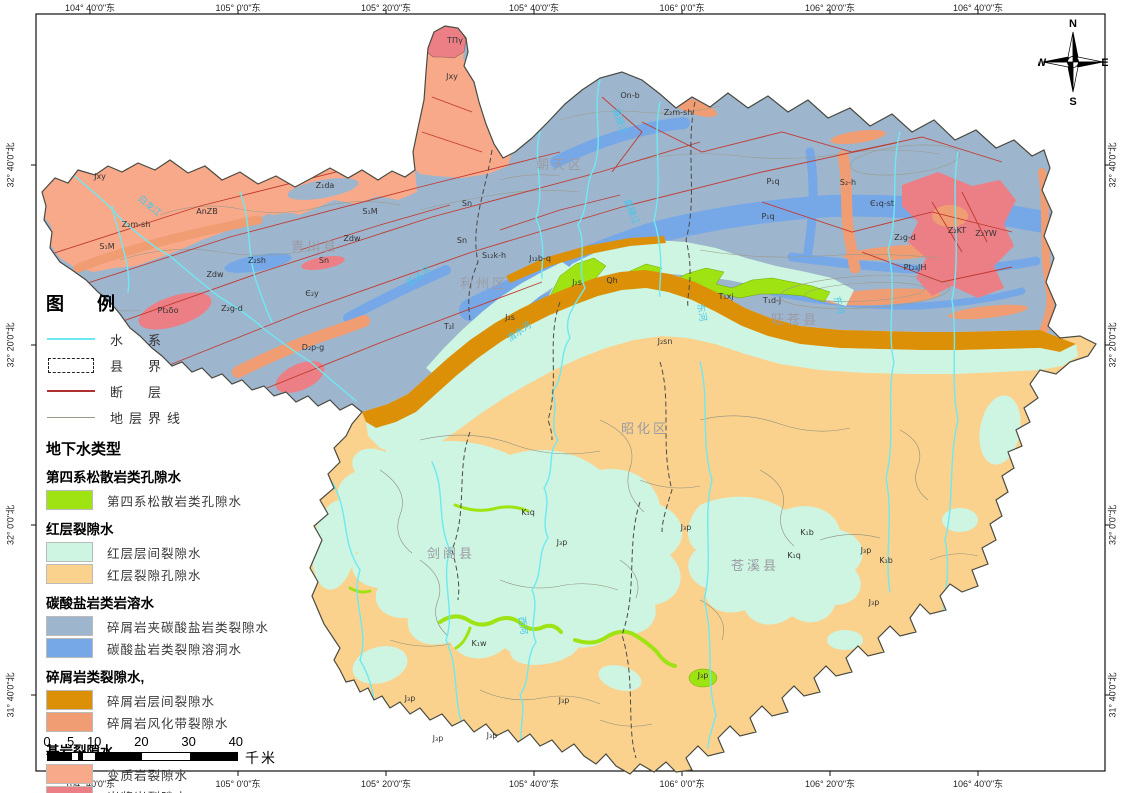 This screenshot has width=1121, height=793. What do you see at coordinates (682, 8) in the screenshot?
I see `longitude-label-top: 106° 0'0"东` at bounding box center [682, 8].